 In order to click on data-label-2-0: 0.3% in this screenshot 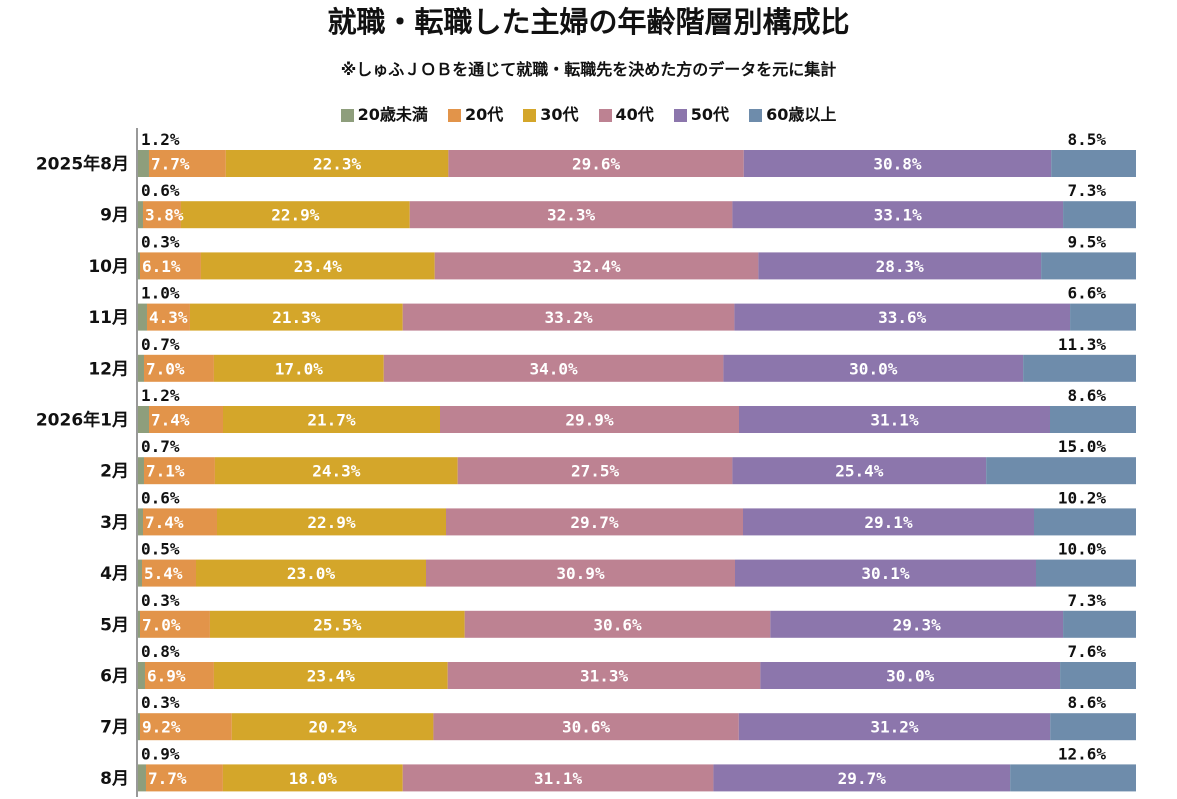, I will do `click(160, 241)`.